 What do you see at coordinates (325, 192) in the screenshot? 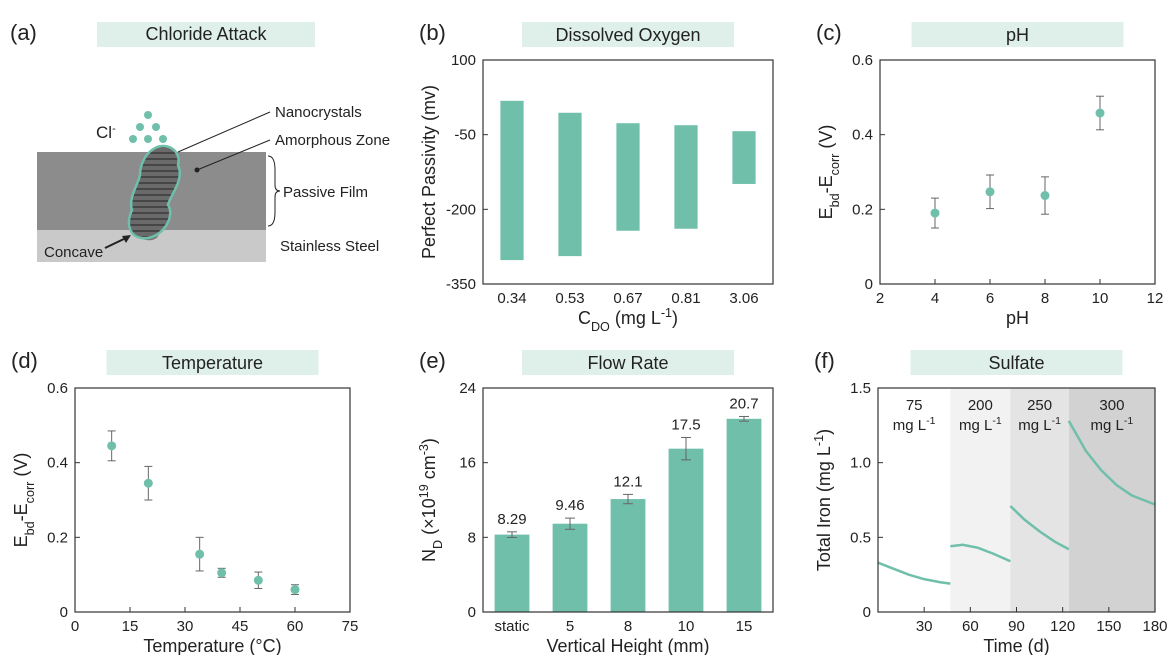
I see `label: Passive Film` at bounding box center [325, 192].